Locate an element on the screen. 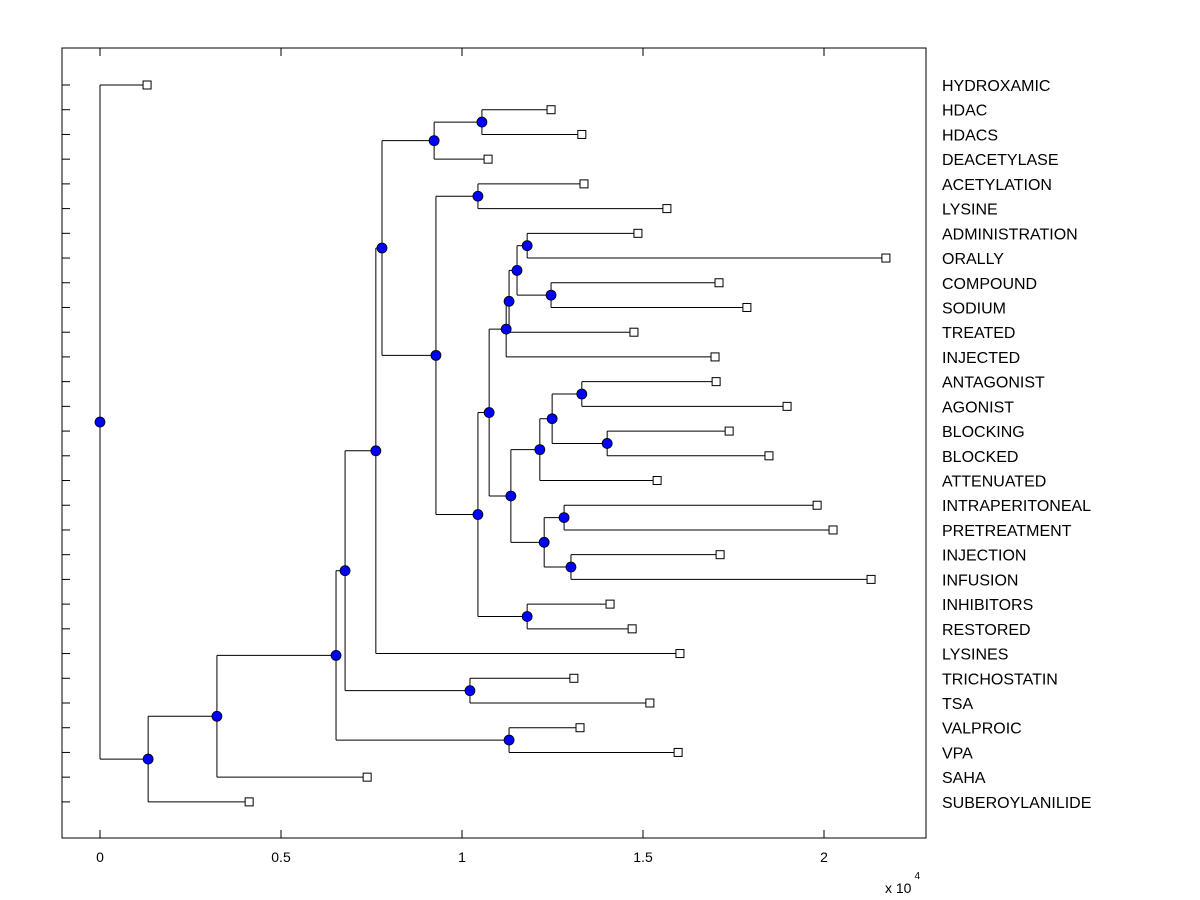 Image resolution: width=1200 pixels, height=900 pixels. leaf-label: BLOCKING is located at coordinates (983, 432).